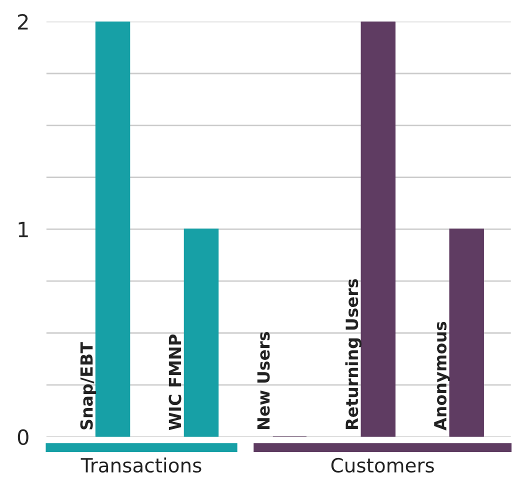 This screenshot has height=480, width=516. Describe the element at coordinates (23, 22) in the screenshot. I see `y-tick-label: 2` at that location.